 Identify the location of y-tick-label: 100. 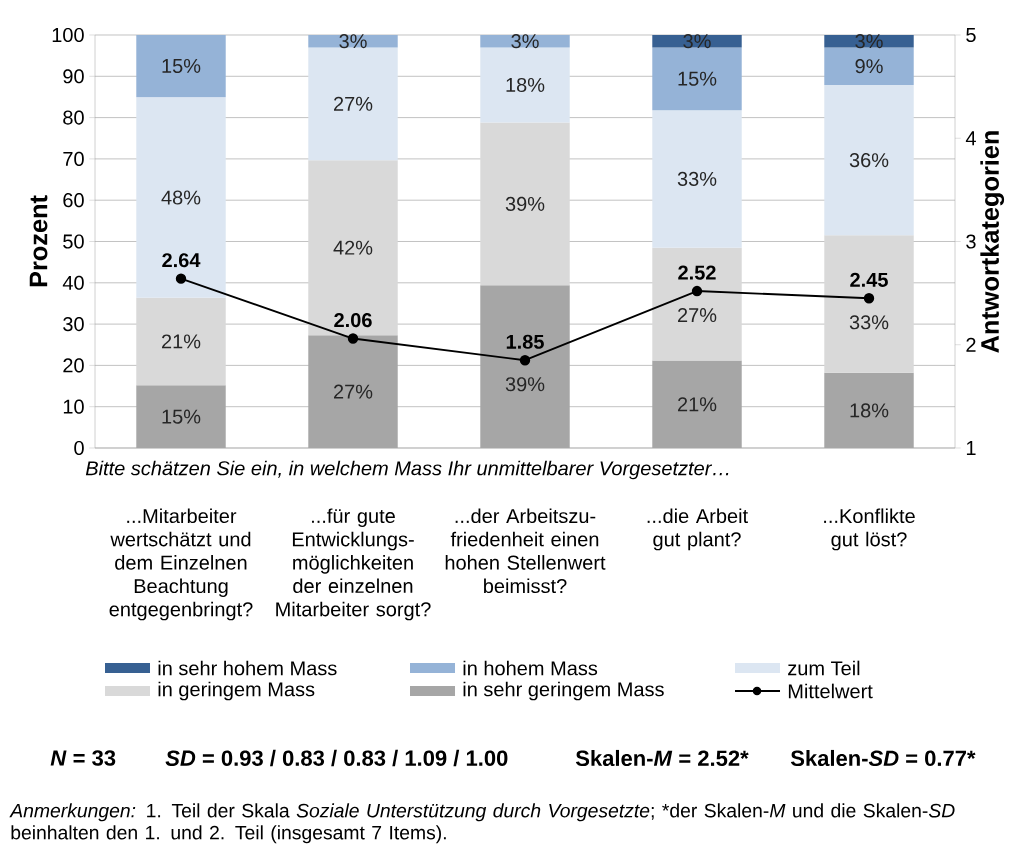
(68, 35).